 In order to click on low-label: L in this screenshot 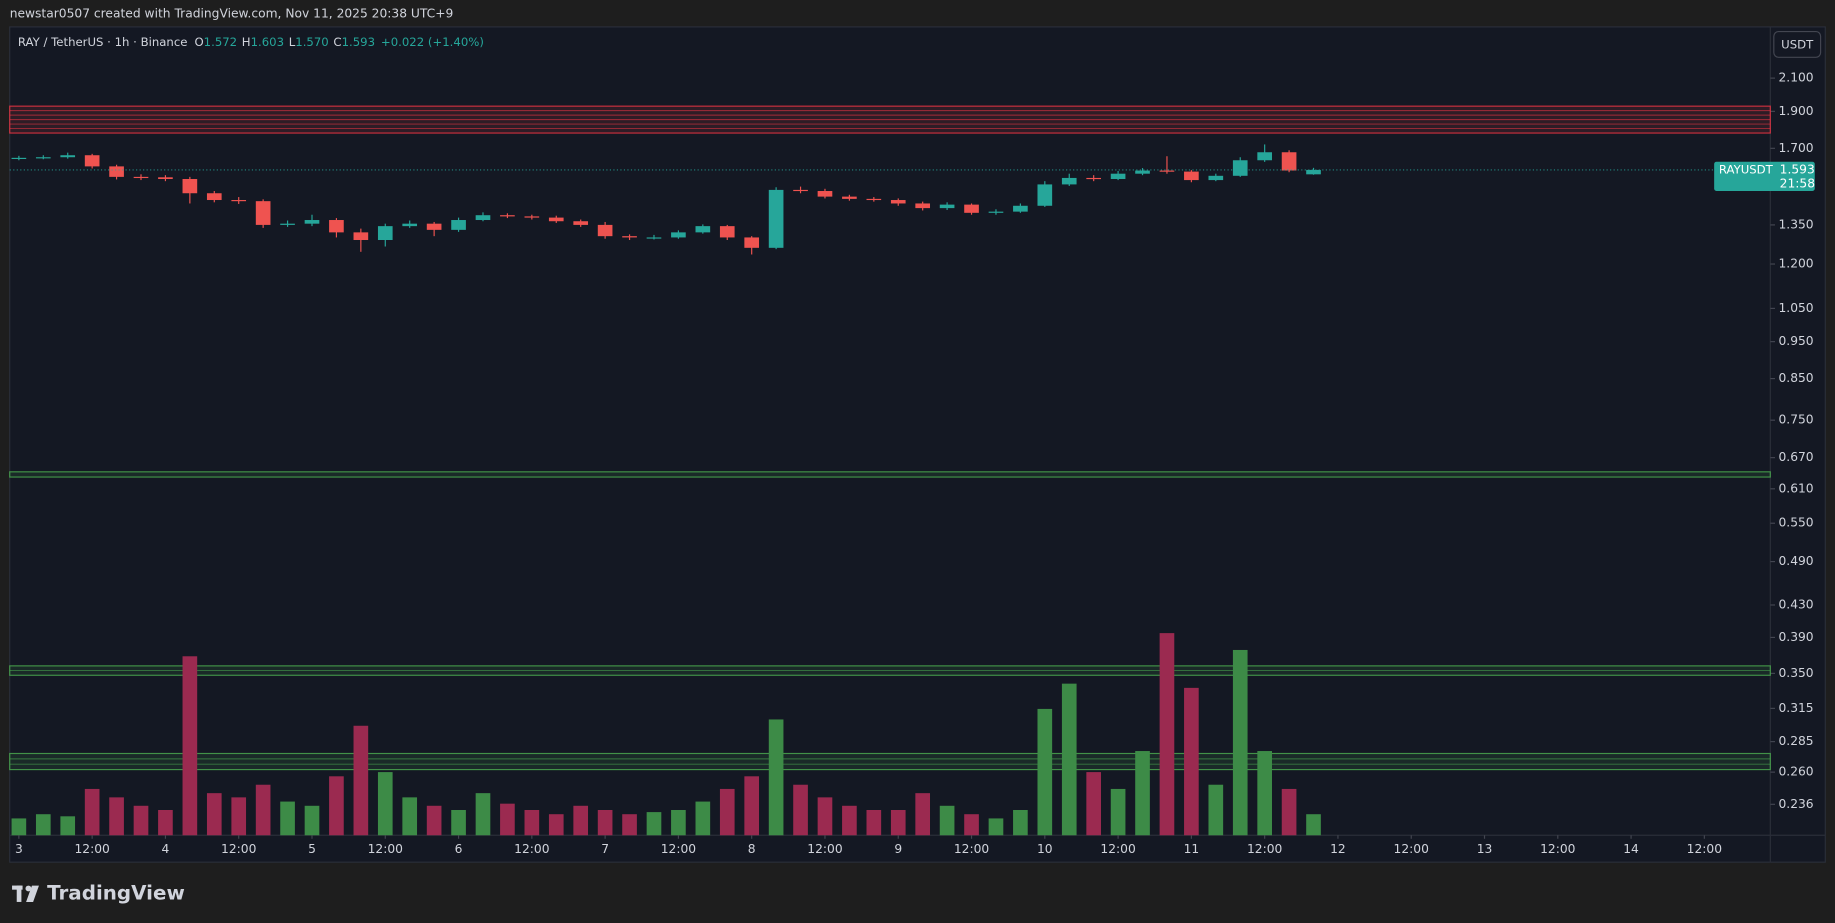, I will do `click(292, 42)`.